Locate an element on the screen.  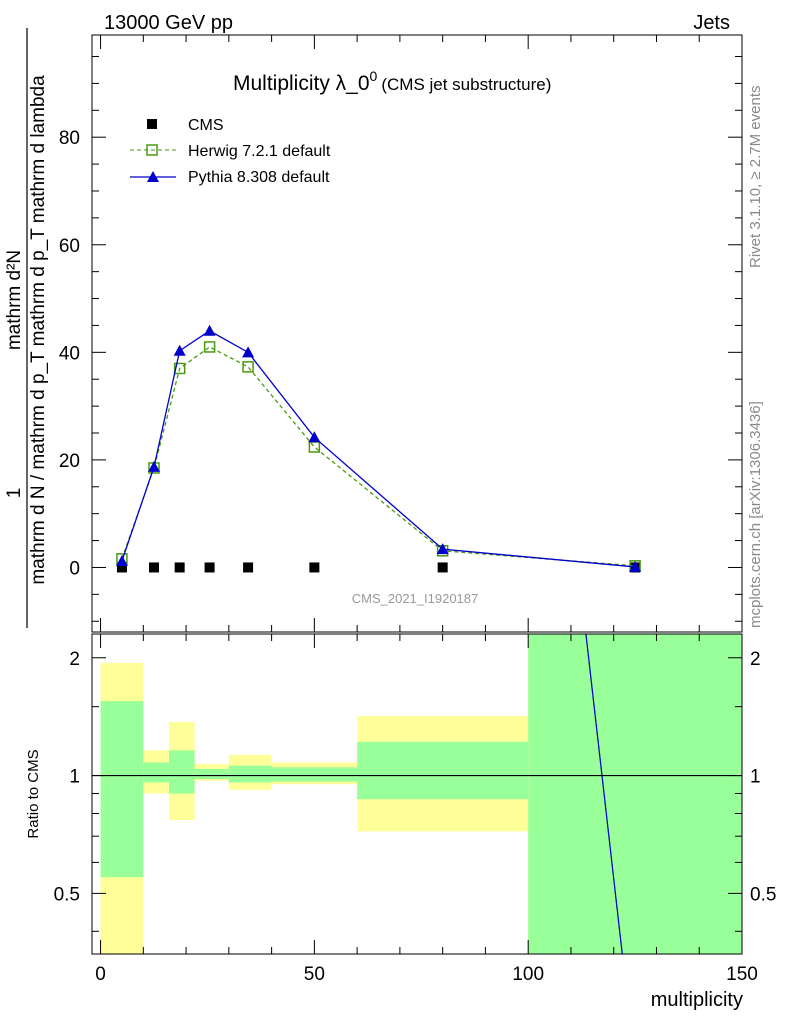
y-tick-label: 0 is located at coordinates (74, 568).